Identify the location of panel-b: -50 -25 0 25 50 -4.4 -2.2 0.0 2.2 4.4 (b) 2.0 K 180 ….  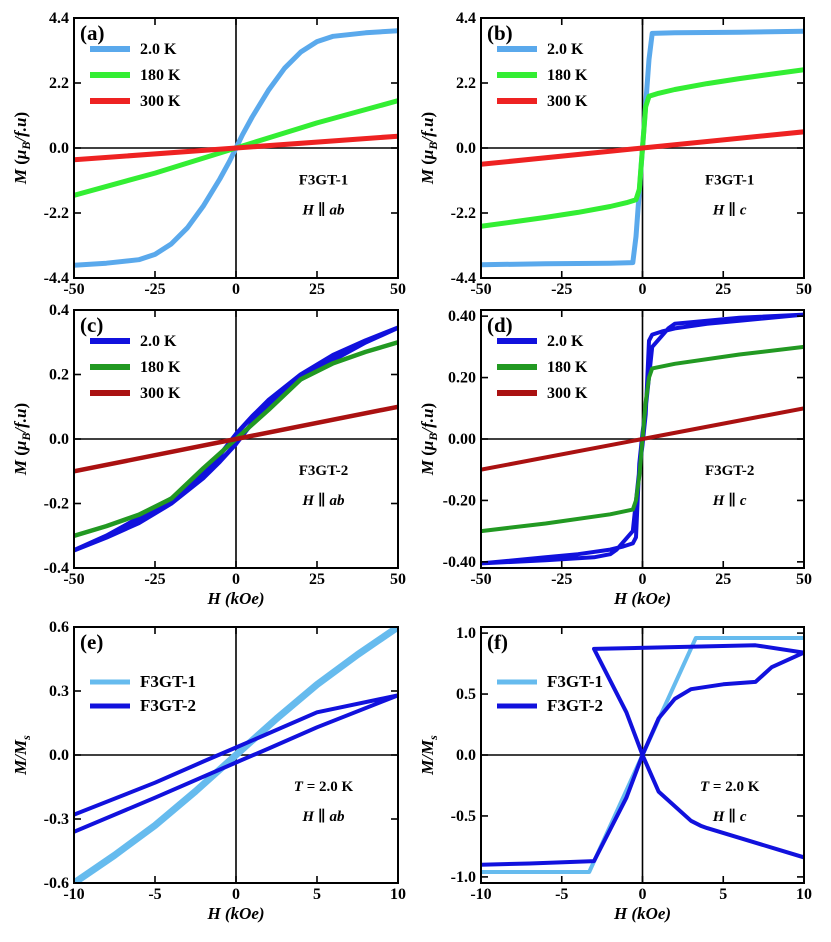
(615, 154).